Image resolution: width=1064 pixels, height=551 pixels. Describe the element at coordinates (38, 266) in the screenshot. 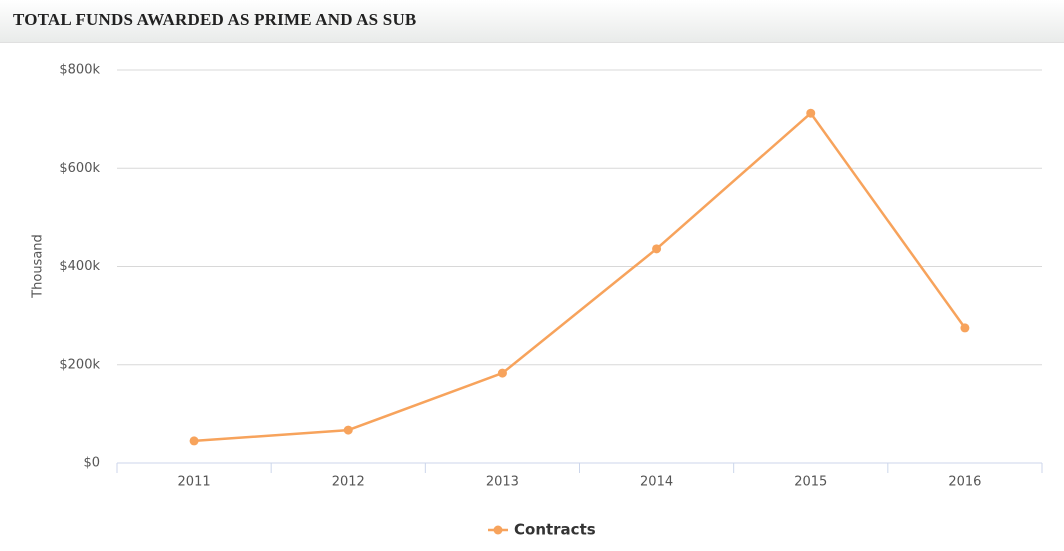

I see `y-axis-label: Thousand` at that location.